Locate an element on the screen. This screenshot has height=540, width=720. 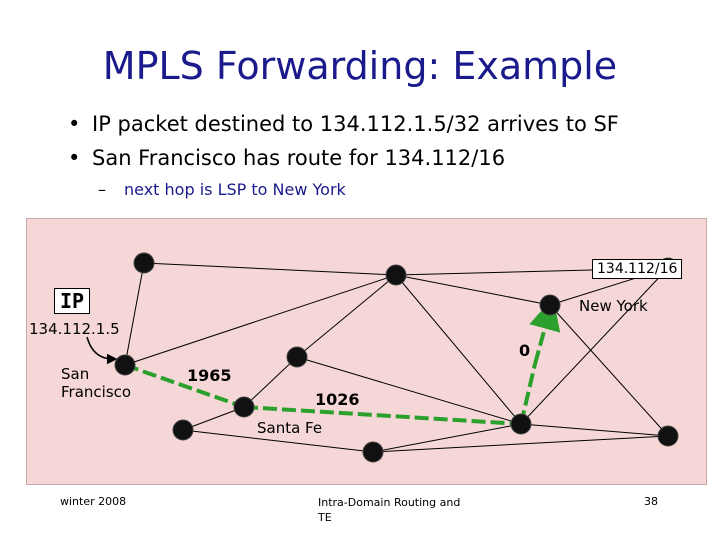
router-node-new-york is located at coordinates (550, 305).